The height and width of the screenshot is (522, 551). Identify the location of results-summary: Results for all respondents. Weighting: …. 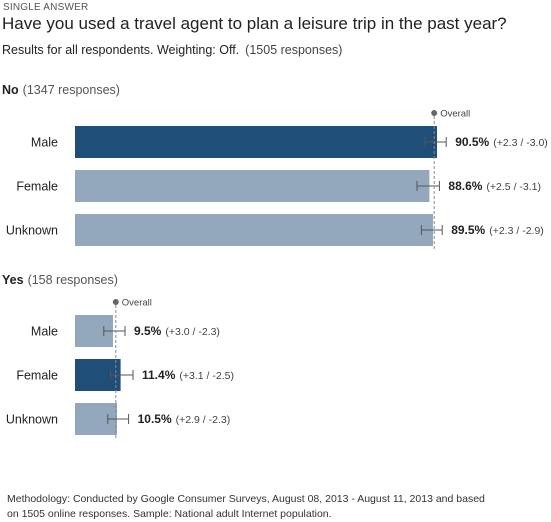
(172, 50).